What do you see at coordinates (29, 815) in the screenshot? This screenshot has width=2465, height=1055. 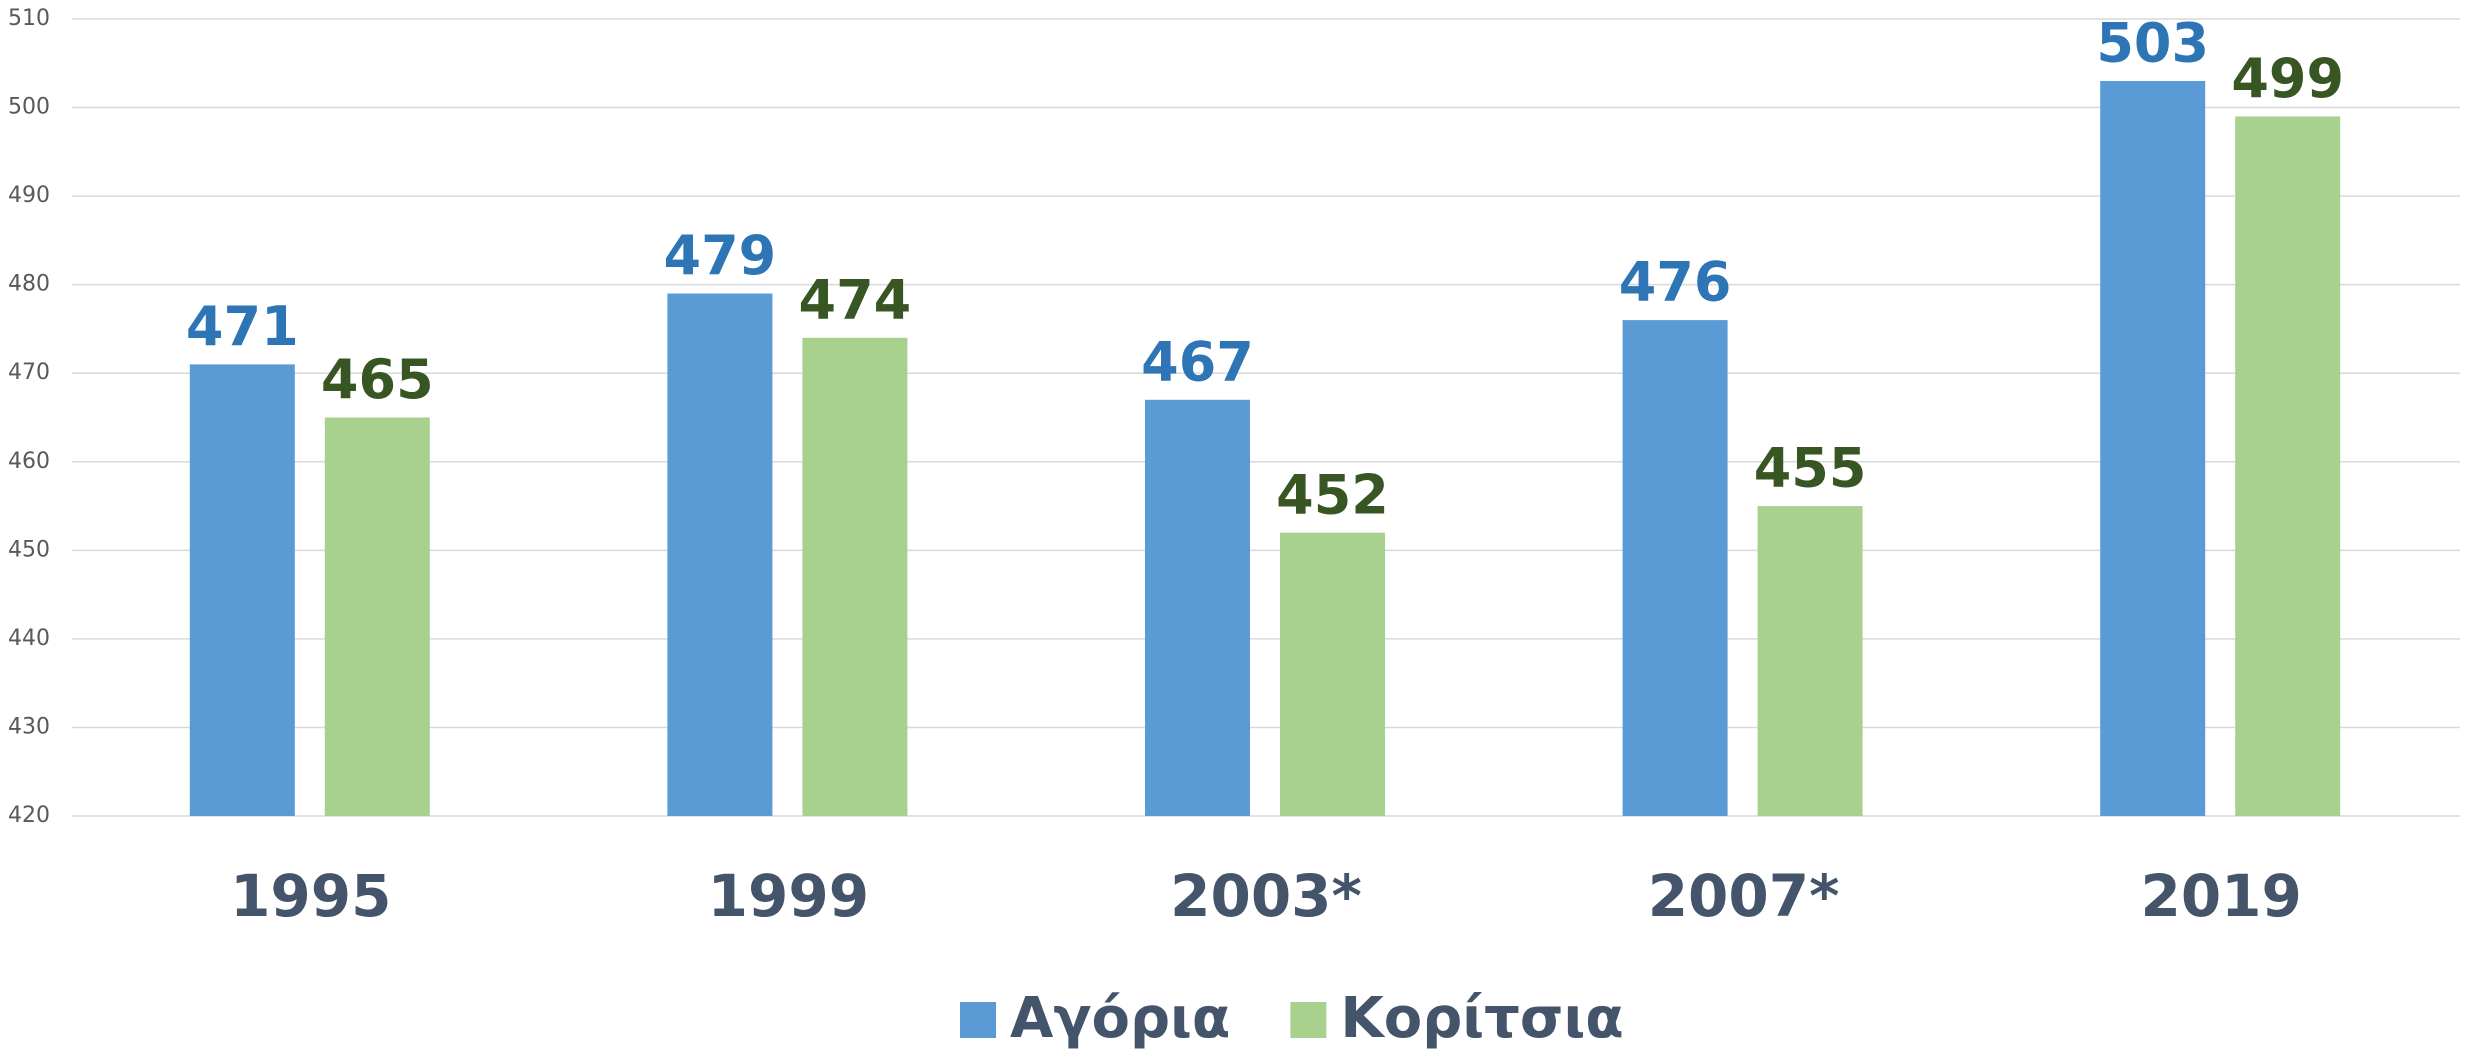 I see `y-tick-label: 420` at bounding box center [29, 815].